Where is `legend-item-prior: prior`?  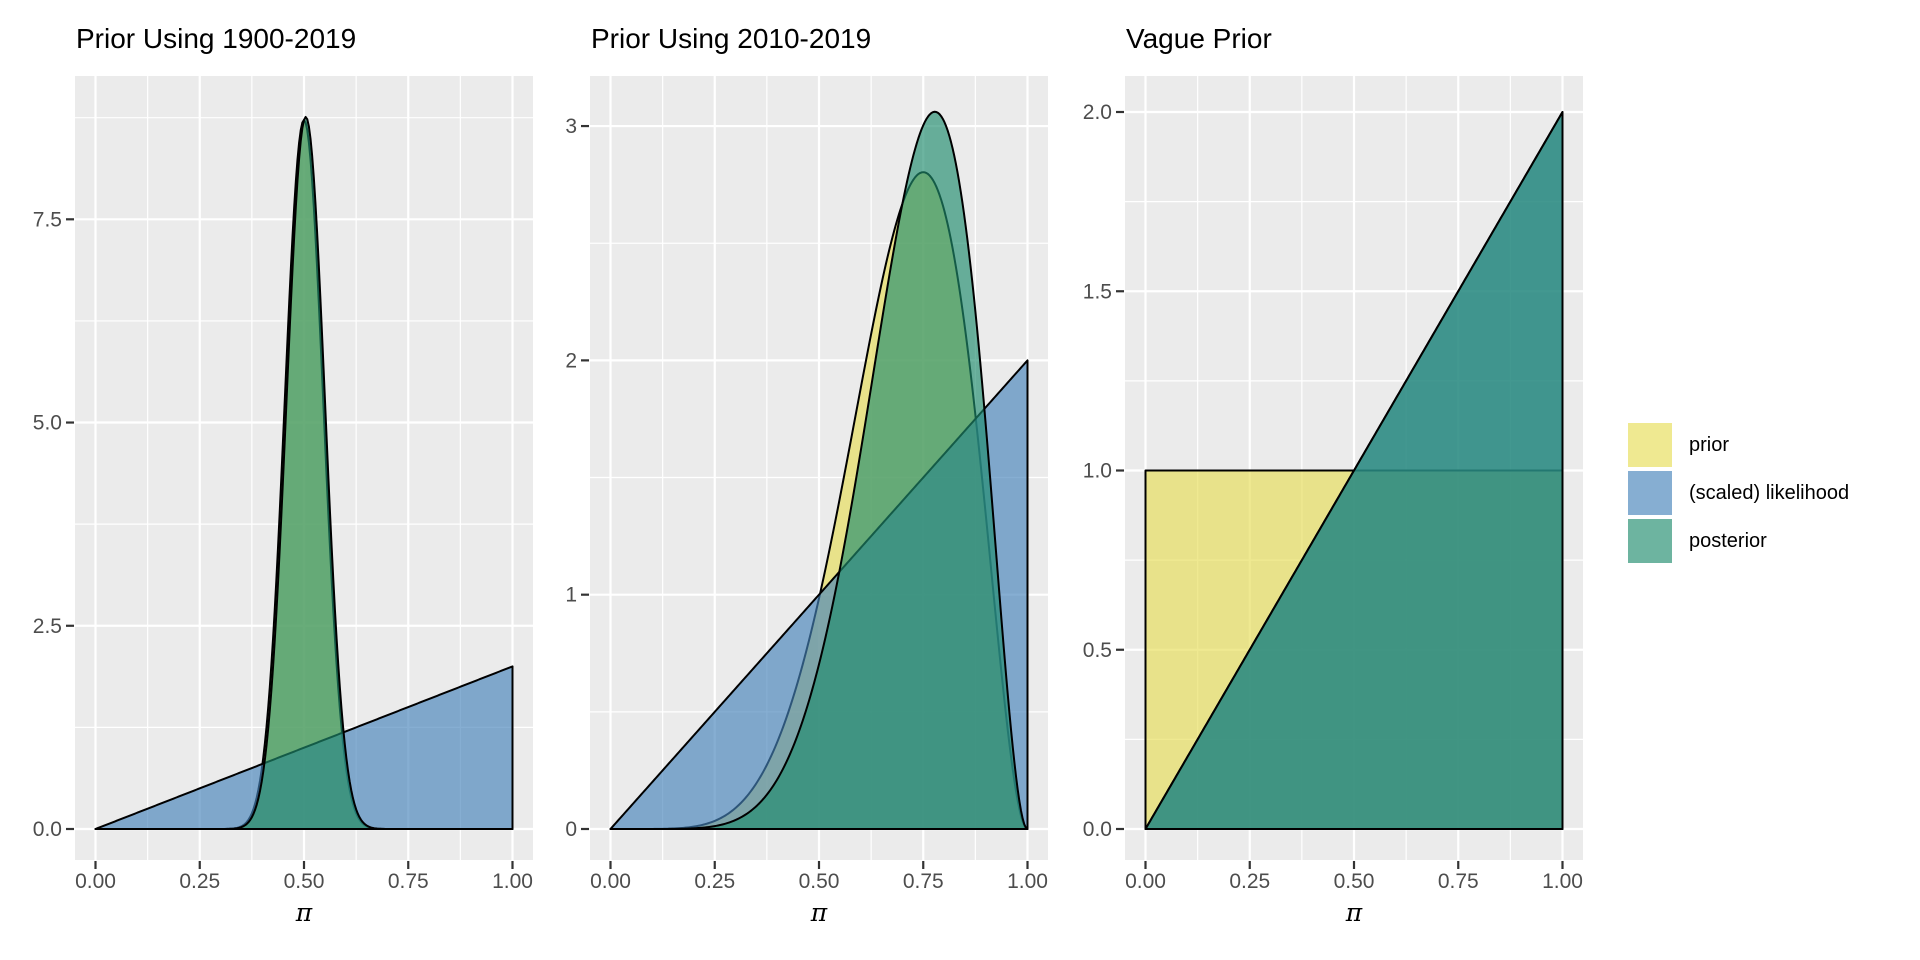 legend-item-prior: prior is located at coordinates (1738, 445).